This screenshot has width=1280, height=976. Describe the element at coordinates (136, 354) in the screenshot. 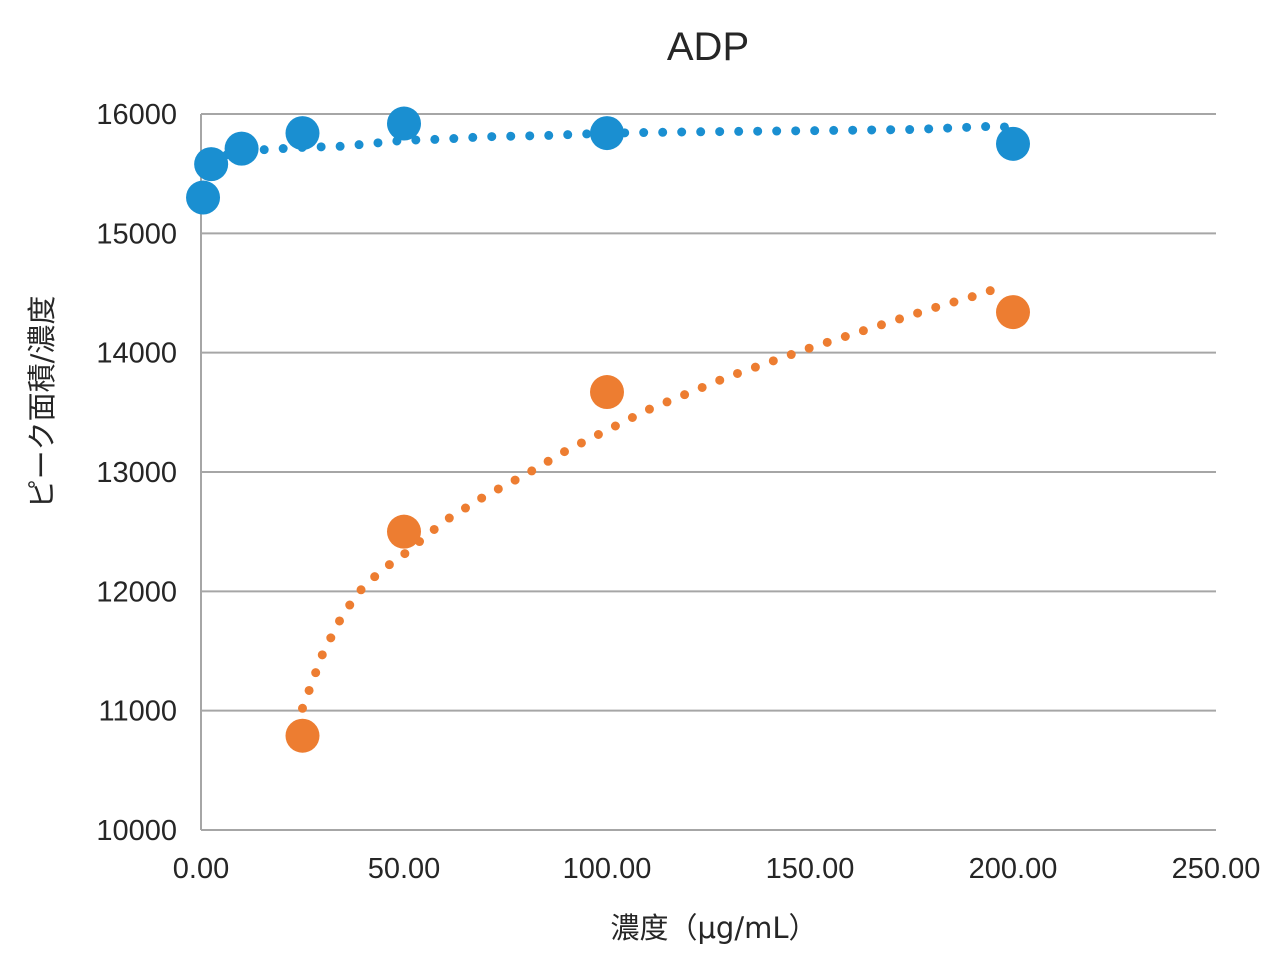

I see `y-tick-label: 14000` at that location.